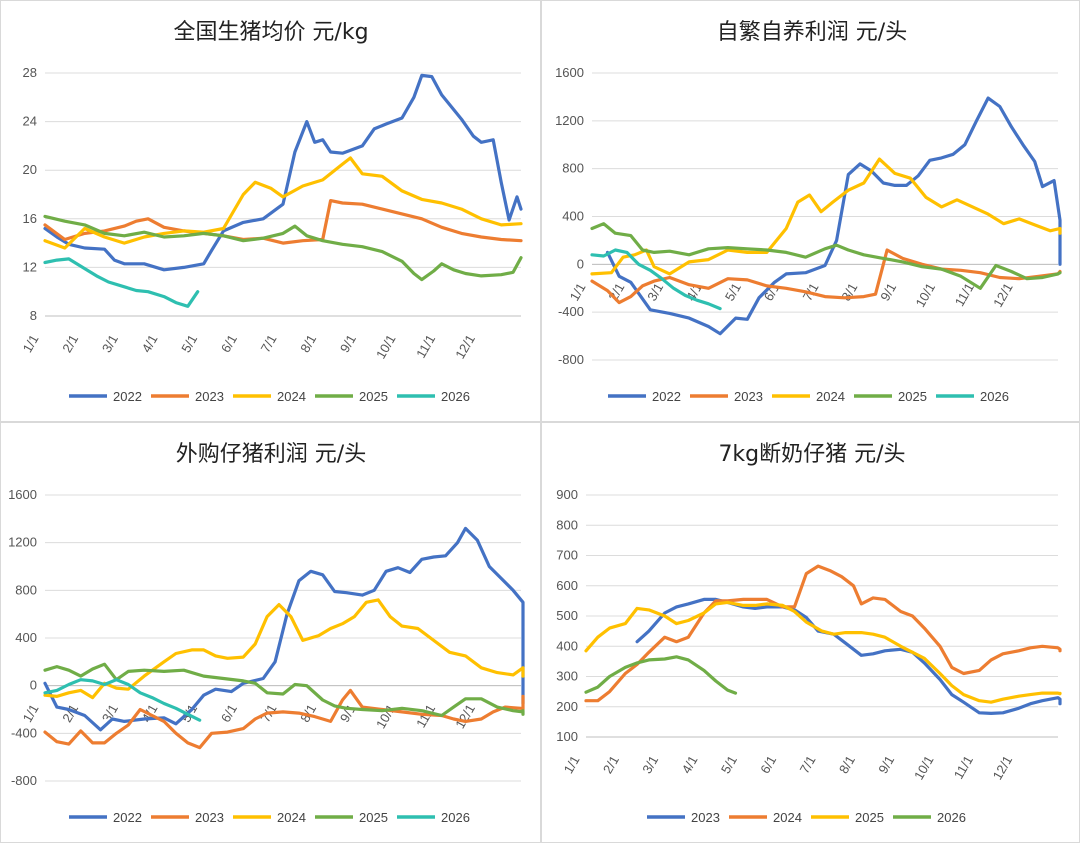 Image resolution: width=1080 pixels, height=844 pixels. What do you see at coordinates (30, 169) in the screenshot?
I see `y-tick-label: 20` at bounding box center [30, 169].